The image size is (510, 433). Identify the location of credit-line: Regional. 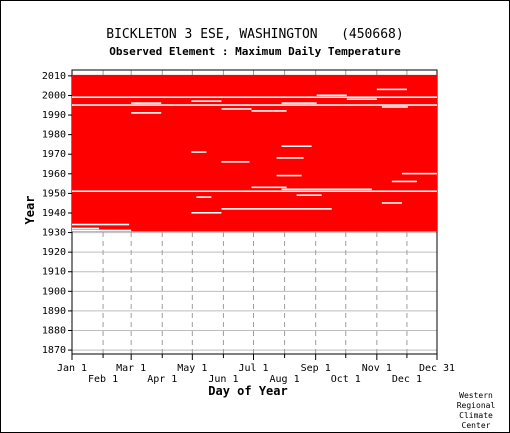
(476, 405).